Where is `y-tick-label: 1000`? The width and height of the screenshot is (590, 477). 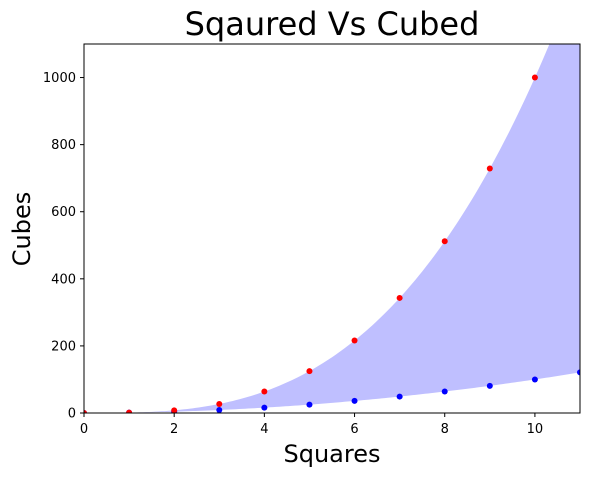
y-tick-label: 1000 is located at coordinates (59, 78).